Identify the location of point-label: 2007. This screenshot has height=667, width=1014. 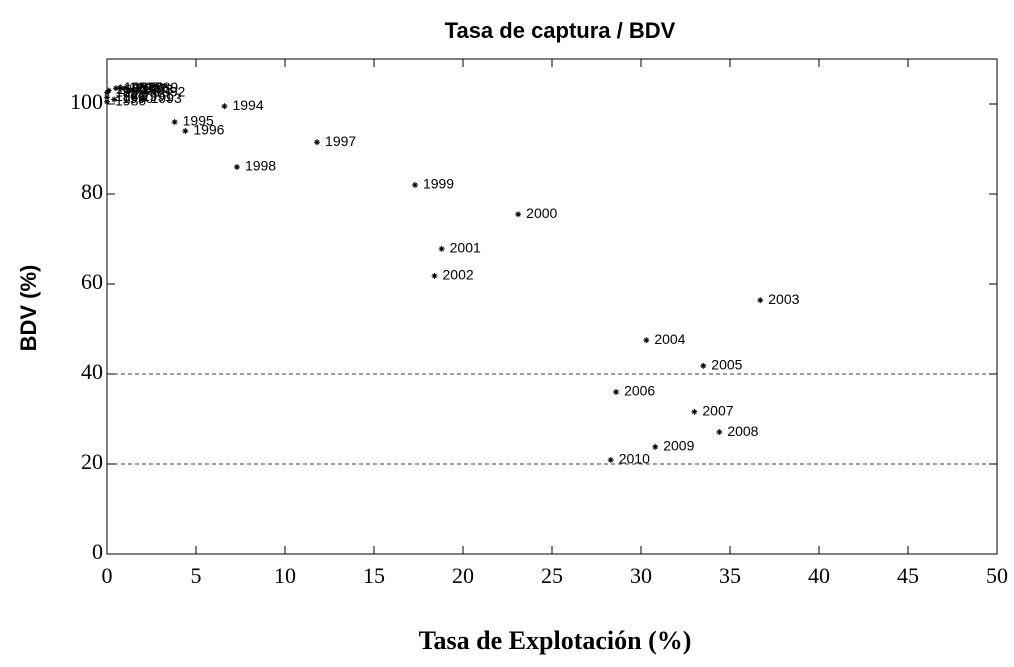
(717, 411).